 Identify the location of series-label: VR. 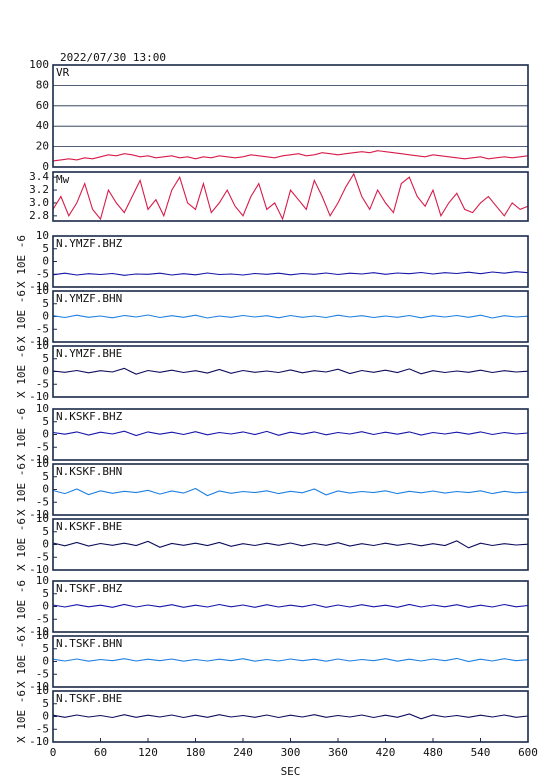
(63, 72).